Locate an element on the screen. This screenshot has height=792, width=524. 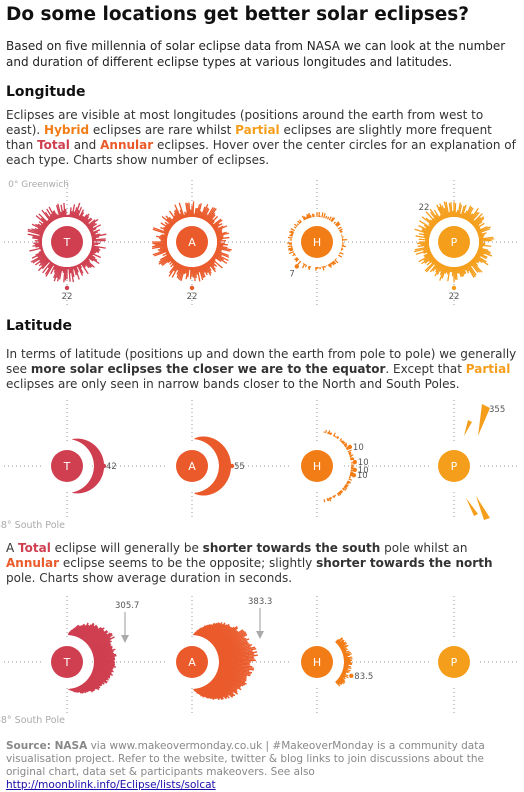
south-pole-label-2: -88° South Pole is located at coordinates (32, 720).